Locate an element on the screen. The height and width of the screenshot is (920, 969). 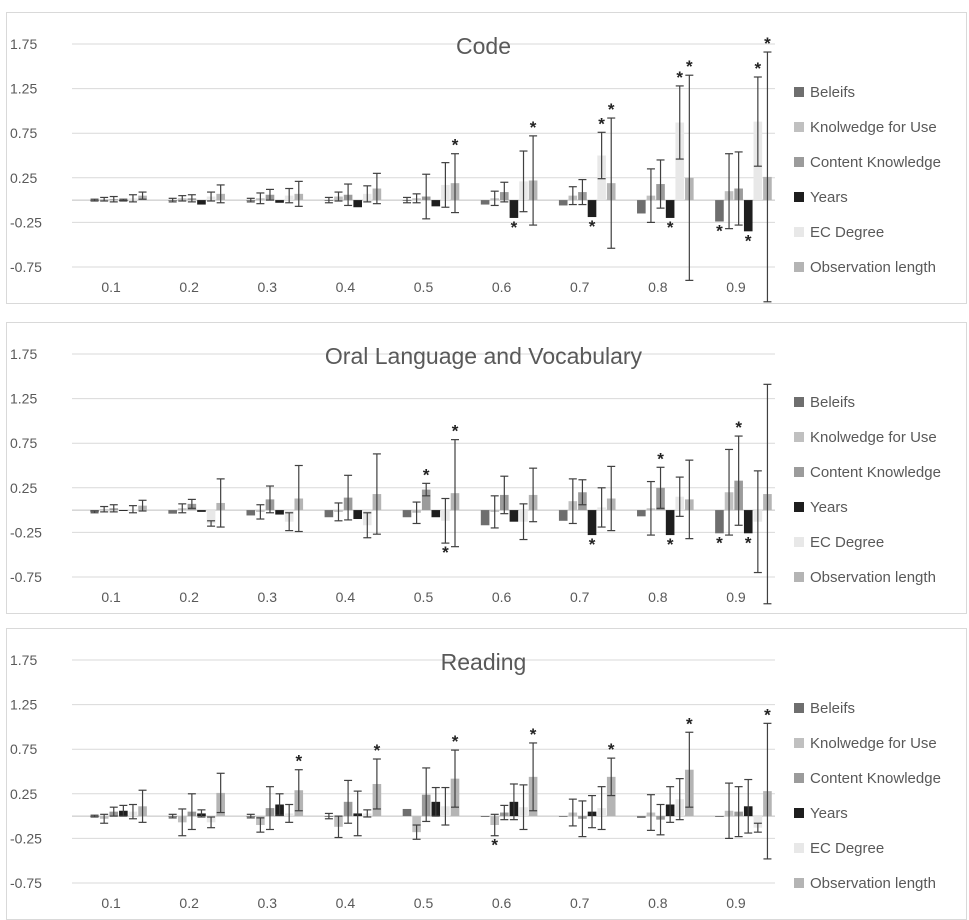
x-tick-label: 0.8 is located at coordinates (658, 597).